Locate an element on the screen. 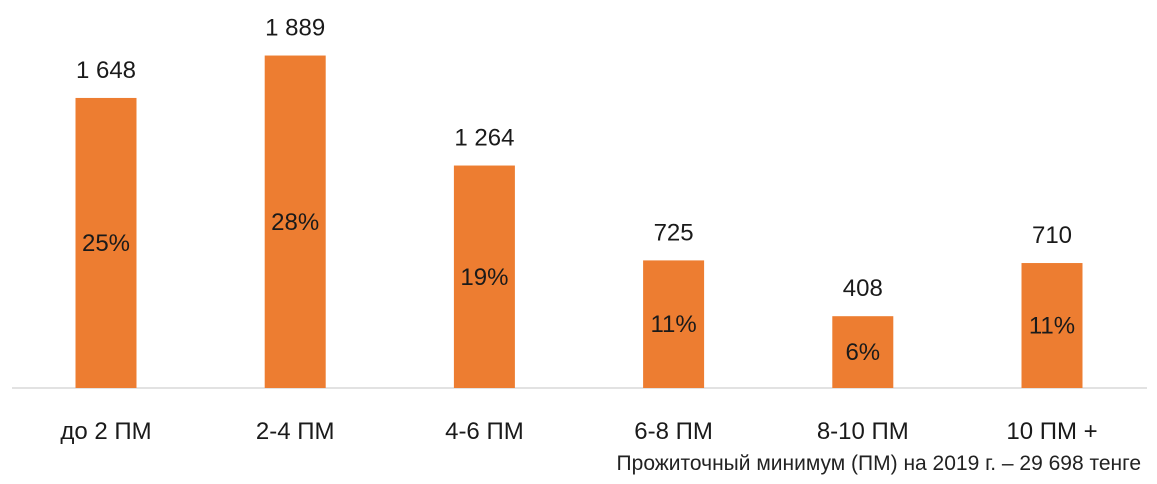 The height and width of the screenshot is (484, 1157). category-label: 6-8 ПМ is located at coordinates (673, 431).